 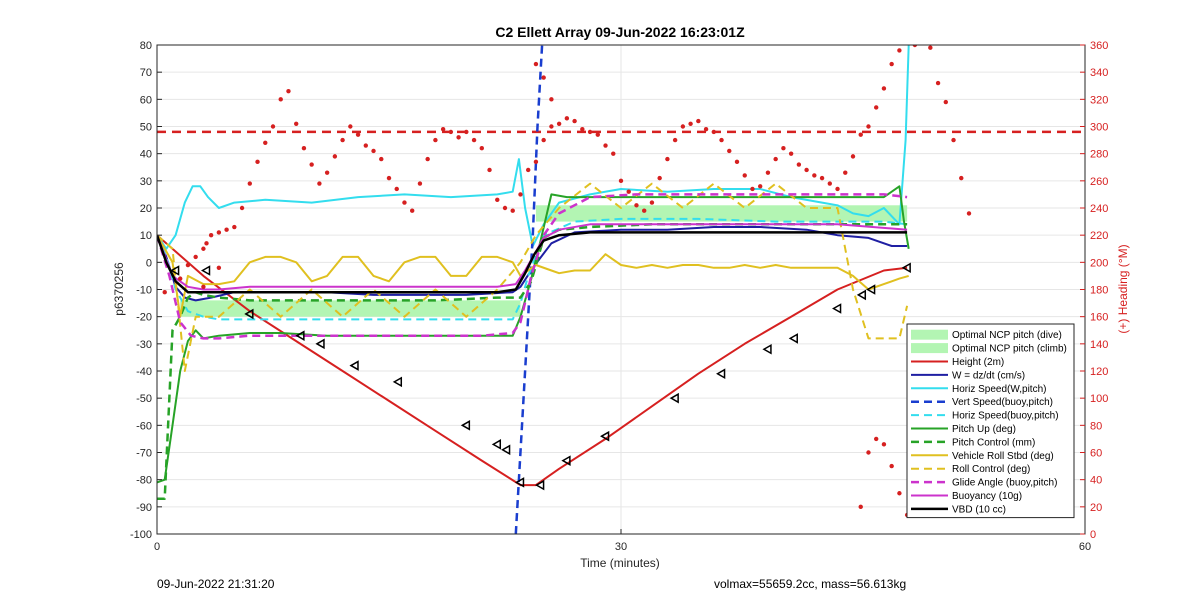 I want to click on left-tick-label-5: -50, so click(x=144, y=399).